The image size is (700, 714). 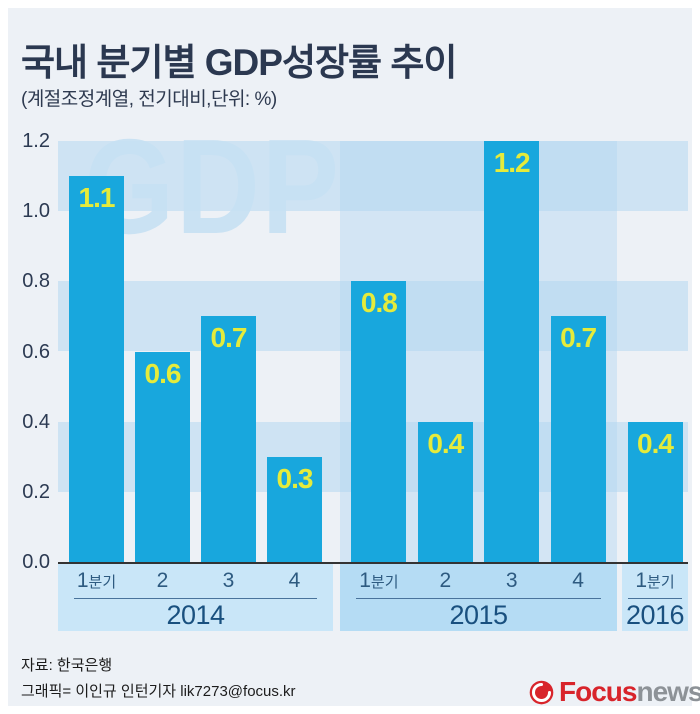 I want to click on bar-value-label: 0.3, so click(x=295, y=478).